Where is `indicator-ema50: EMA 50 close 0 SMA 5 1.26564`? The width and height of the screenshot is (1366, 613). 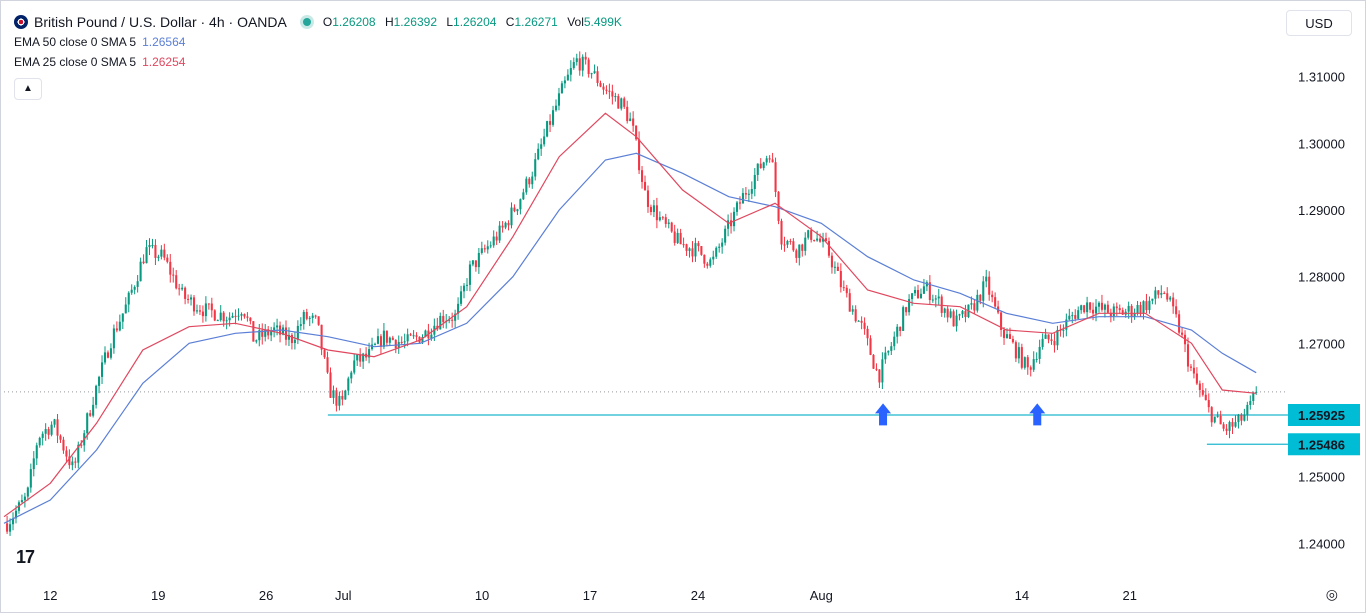
indicator-ema50: EMA 50 close 0 SMA 5 1.26564 is located at coordinates (318, 42).